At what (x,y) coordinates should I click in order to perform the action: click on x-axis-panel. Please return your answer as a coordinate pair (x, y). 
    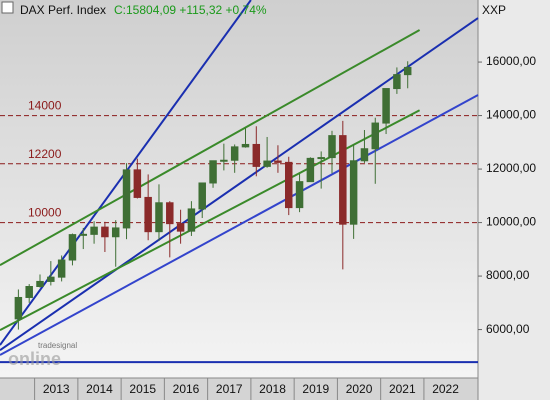
    Looking at the image, I should click on (239, 389).